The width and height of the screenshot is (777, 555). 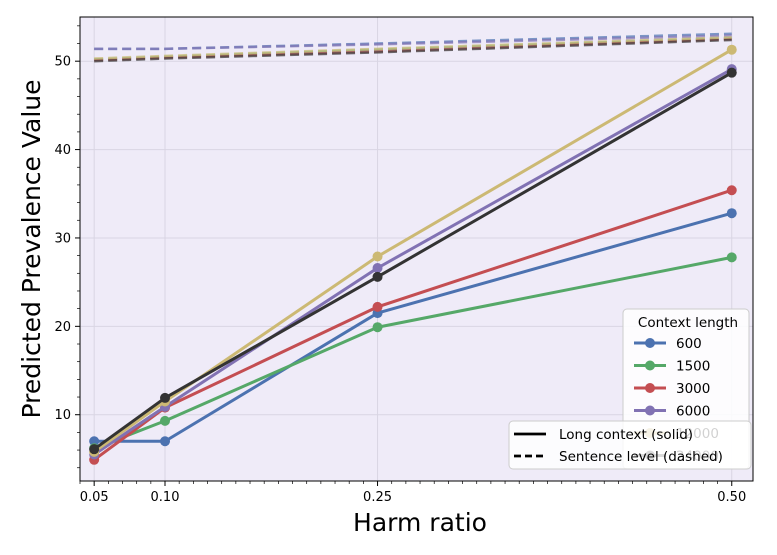 I want to click on y-tick-label: 30, so click(x=62, y=238).